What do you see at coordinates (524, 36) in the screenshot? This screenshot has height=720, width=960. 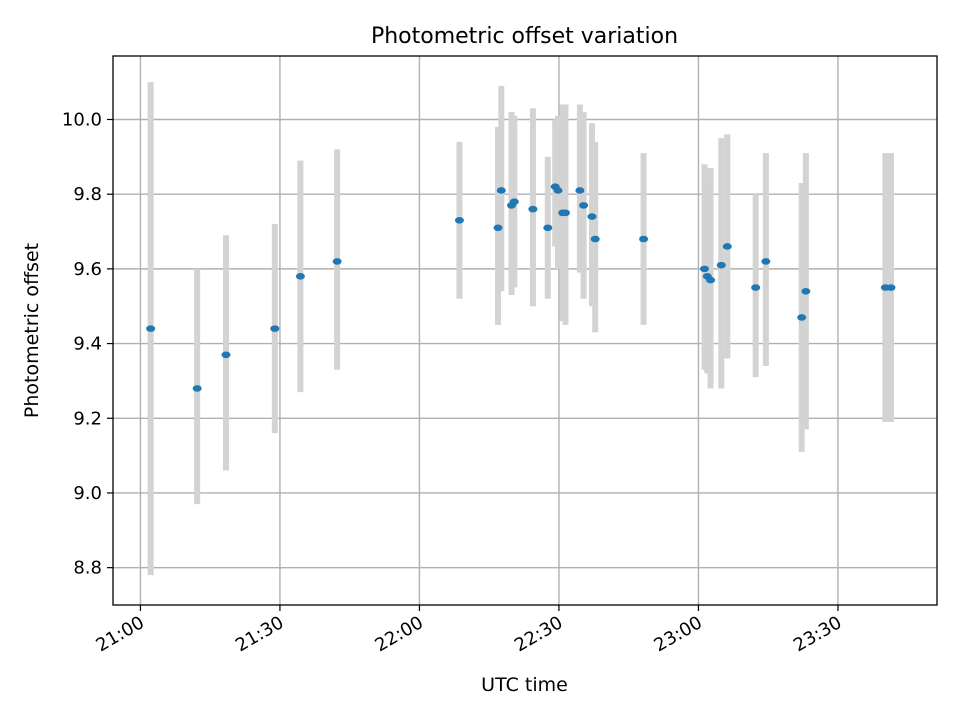 I see `chart-title: Photometric offset variation` at bounding box center [524, 36].